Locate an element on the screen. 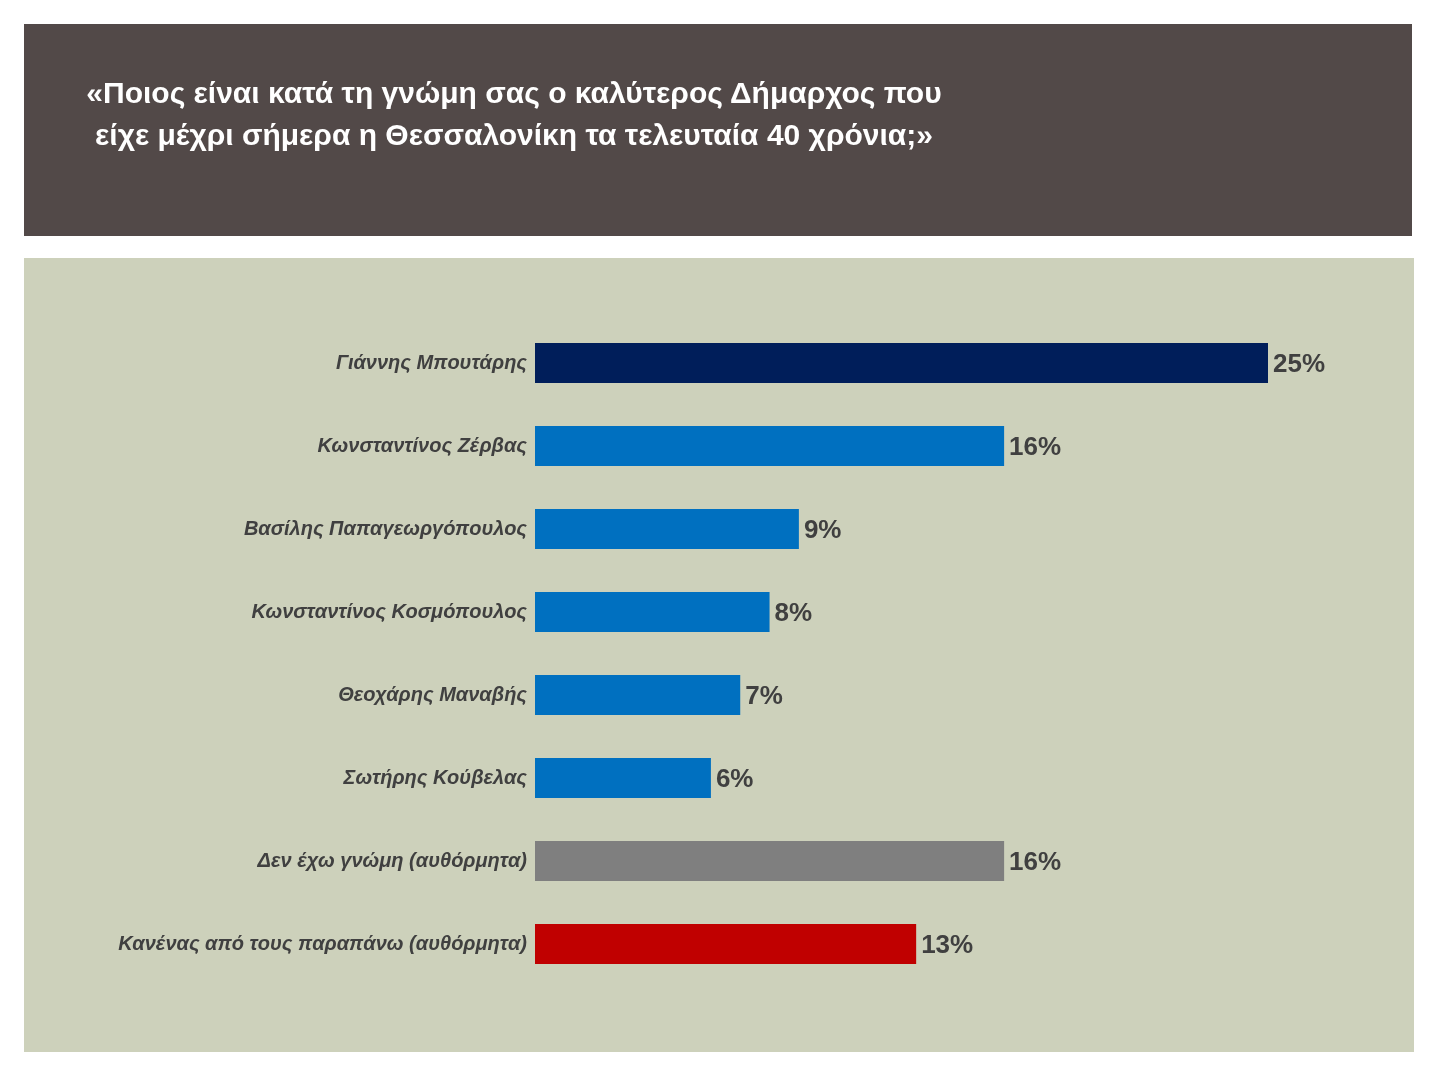 The width and height of the screenshot is (1440, 1080). y-tick-label: Κωνσταντίνος Ζέρβας is located at coordinates (422, 445).